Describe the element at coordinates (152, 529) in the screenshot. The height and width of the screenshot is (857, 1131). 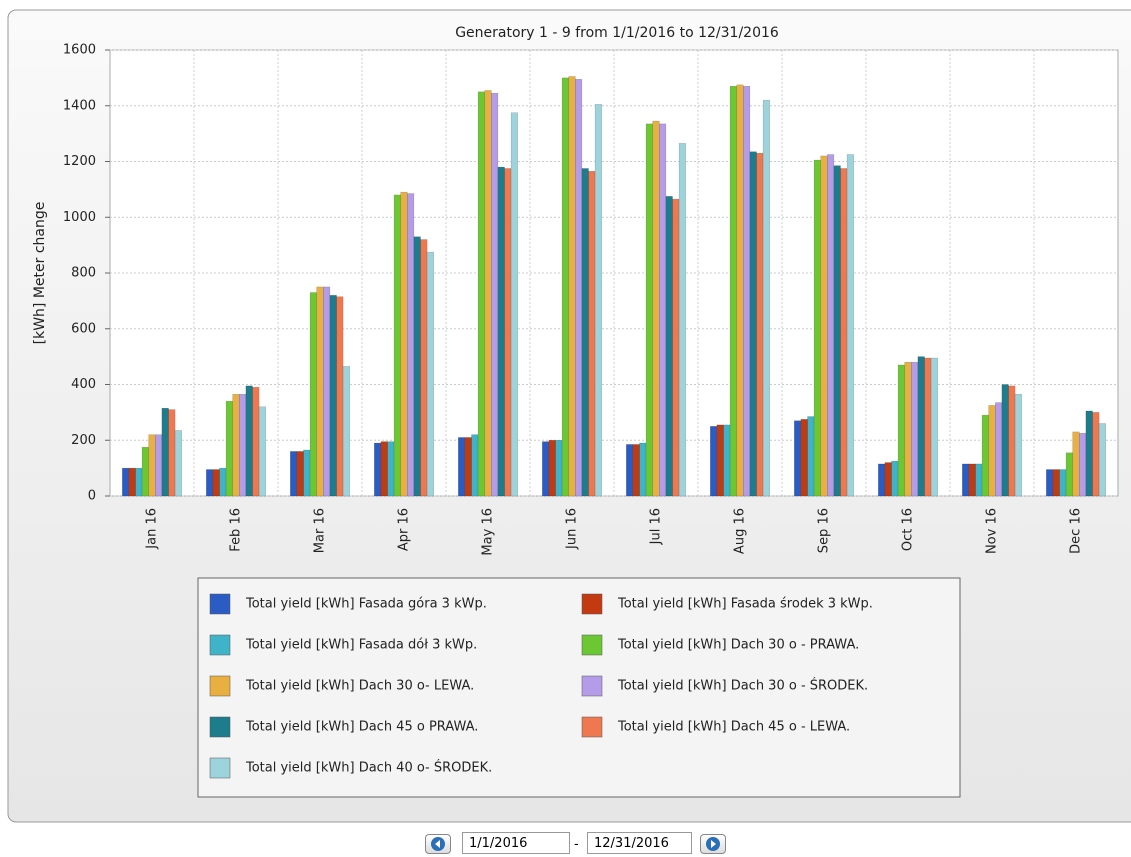
I see `x-tick-label: Jan 16` at that location.